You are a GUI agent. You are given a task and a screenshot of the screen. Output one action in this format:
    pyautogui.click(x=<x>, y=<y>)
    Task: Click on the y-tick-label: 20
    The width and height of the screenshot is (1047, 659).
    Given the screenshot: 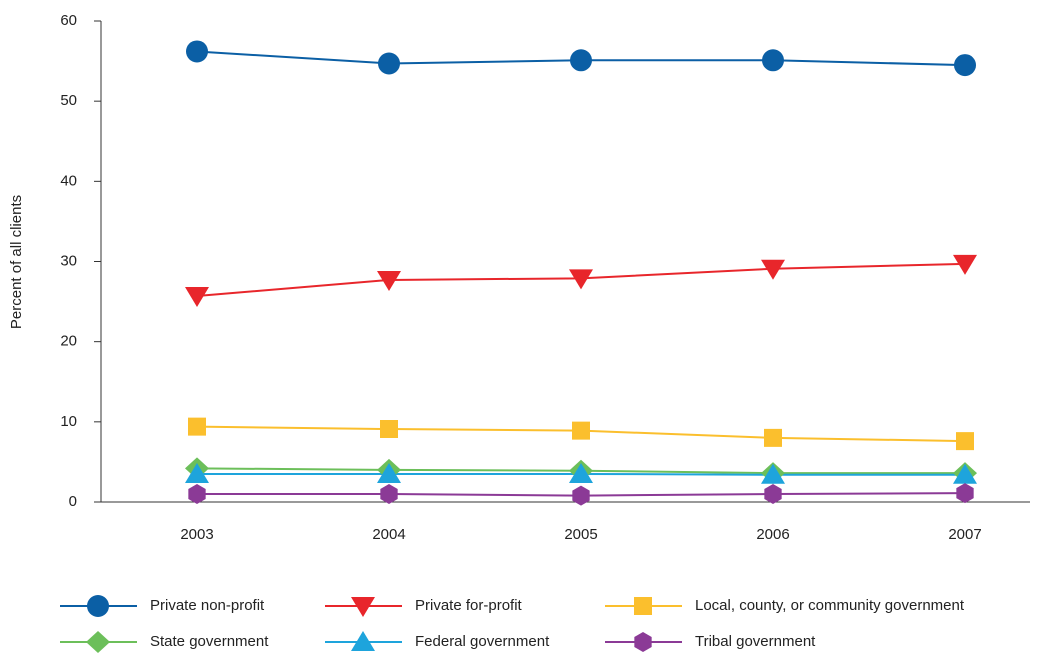 What is the action you would take?
    pyautogui.click(x=68, y=341)
    